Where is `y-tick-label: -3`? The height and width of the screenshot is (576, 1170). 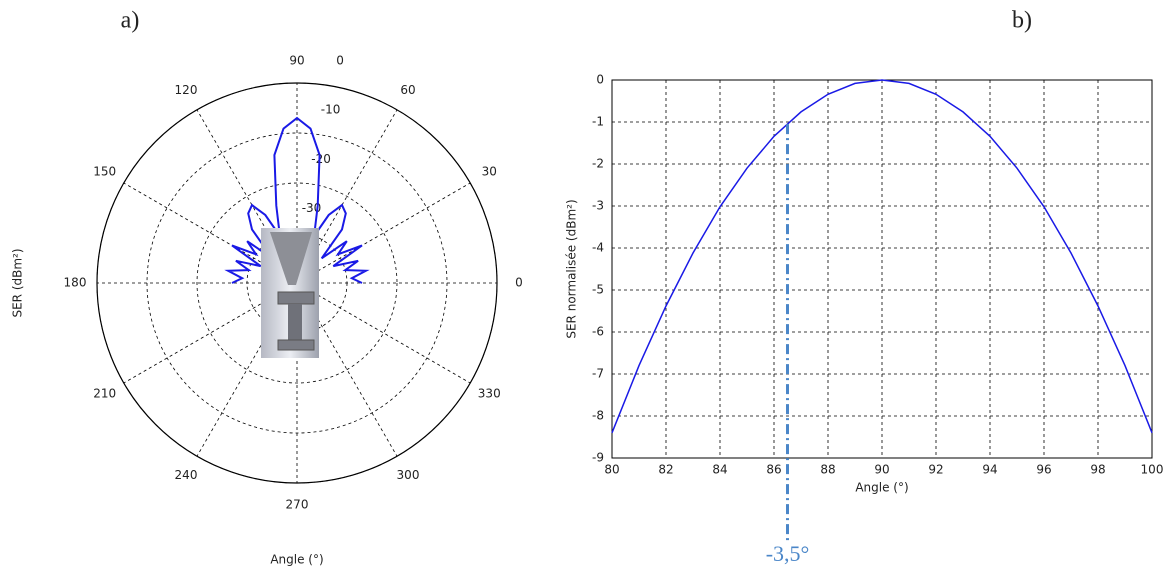
y-tick-label: -3 is located at coordinates (598, 206).